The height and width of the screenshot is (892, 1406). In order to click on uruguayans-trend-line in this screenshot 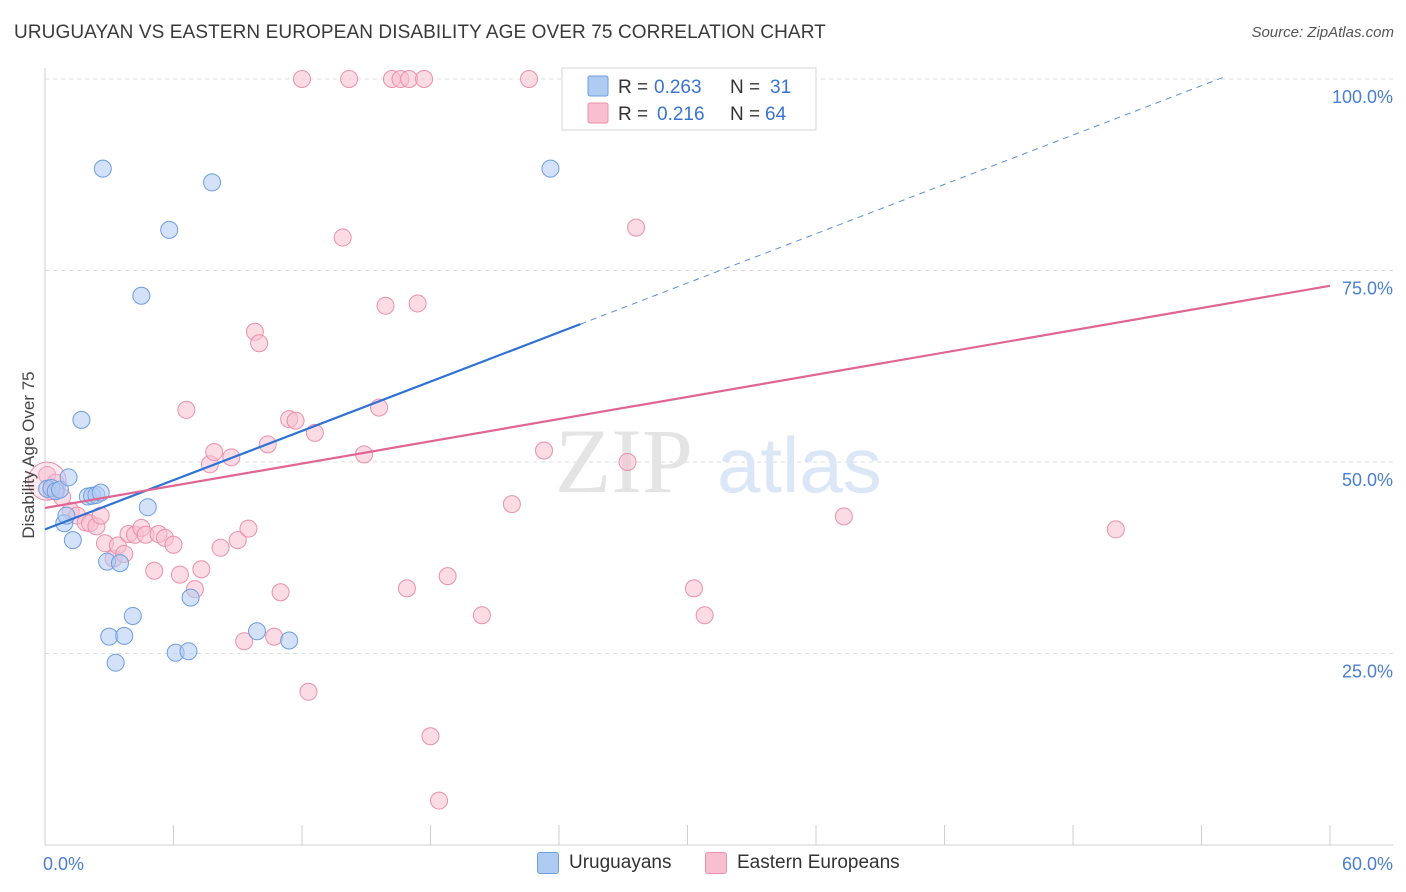, I will do `click(312, 427)`.